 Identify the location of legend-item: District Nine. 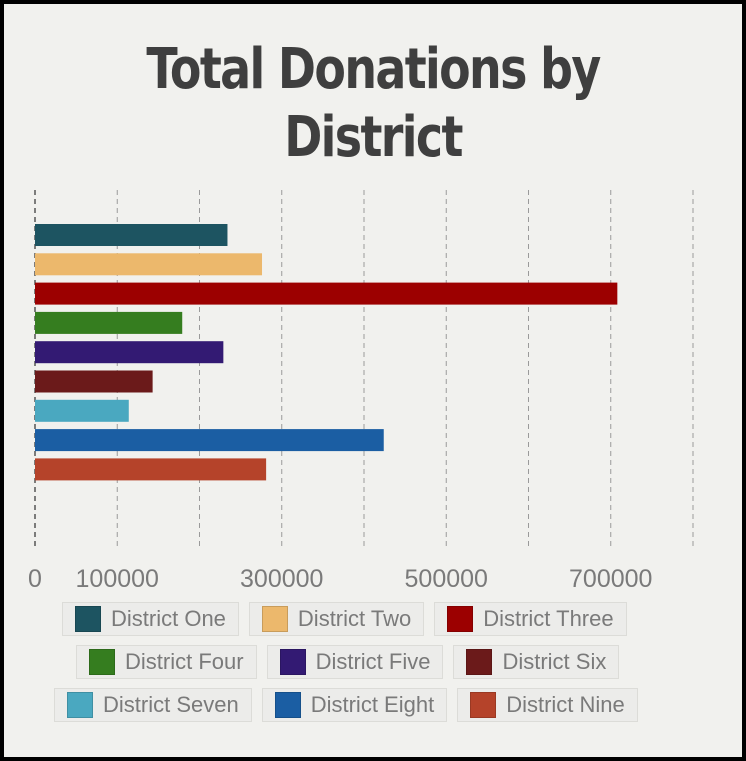
(547, 705).